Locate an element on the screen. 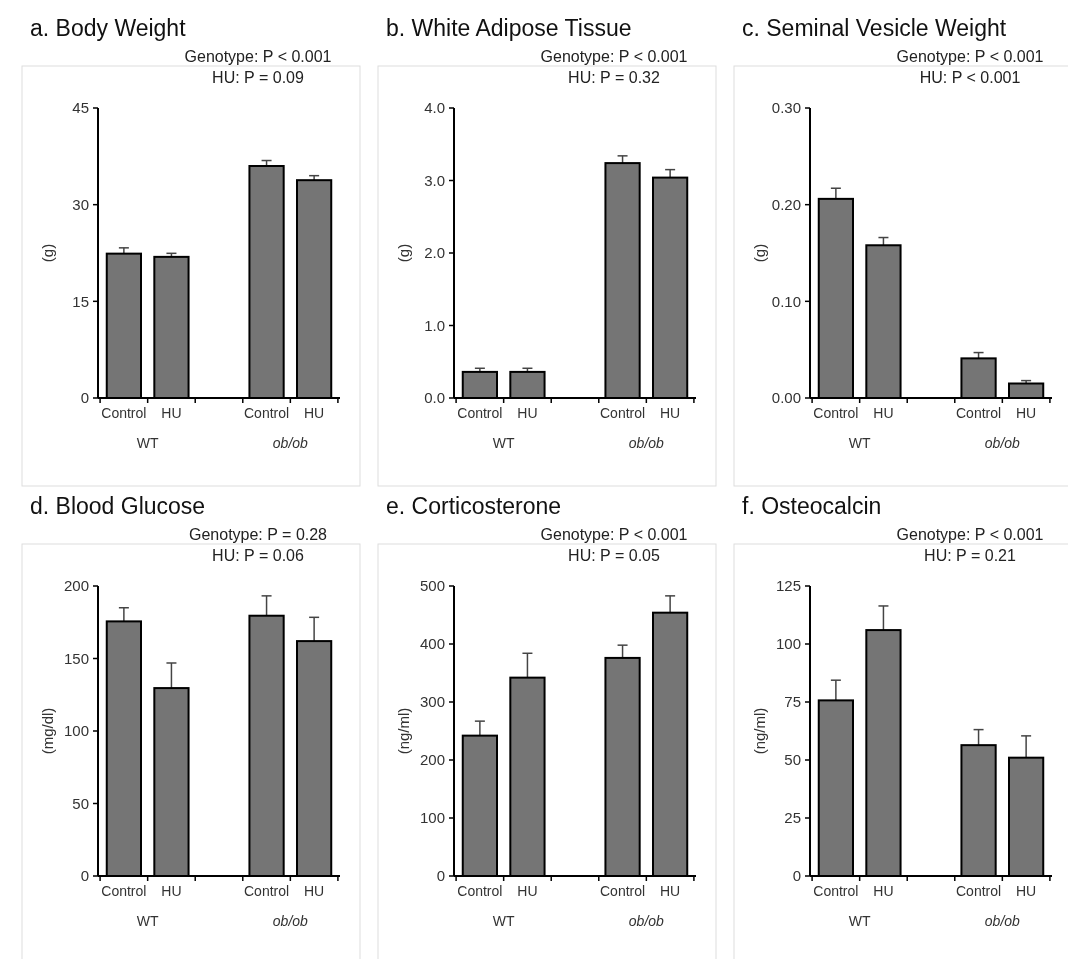  y-tick-label: 4.0 is located at coordinates (434, 108).